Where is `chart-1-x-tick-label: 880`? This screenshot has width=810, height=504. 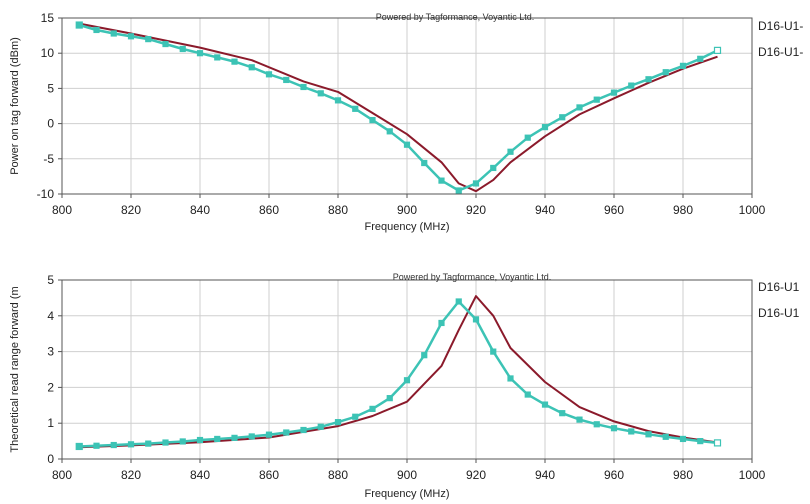
chart-1-x-tick-label: 880 is located at coordinates (338, 210).